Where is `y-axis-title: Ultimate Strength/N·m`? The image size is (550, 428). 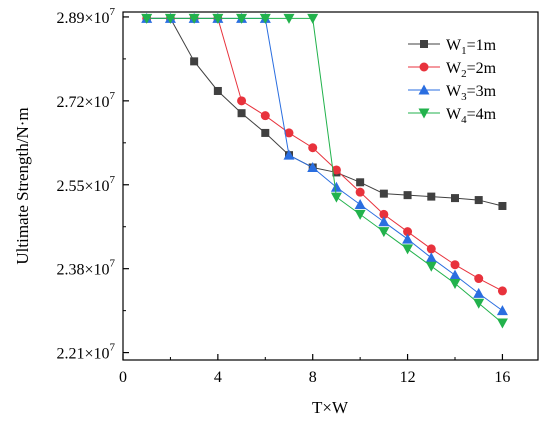 y-axis-title: Ultimate Strength/N·m is located at coordinates (22, 185).